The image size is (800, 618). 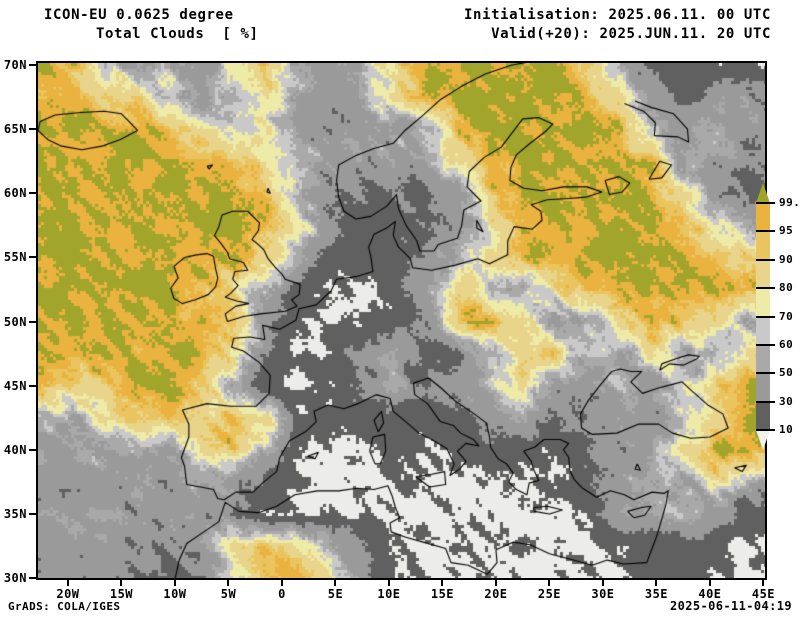 I want to click on lon-tick-label: 45E, so click(x=763, y=594).